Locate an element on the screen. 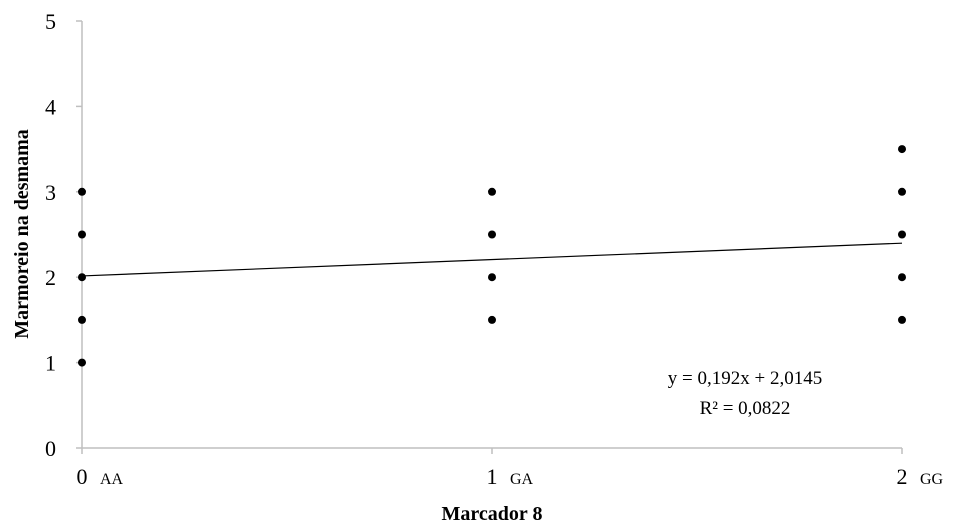  y-tick-label: 3 is located at coordinates (50, 192).